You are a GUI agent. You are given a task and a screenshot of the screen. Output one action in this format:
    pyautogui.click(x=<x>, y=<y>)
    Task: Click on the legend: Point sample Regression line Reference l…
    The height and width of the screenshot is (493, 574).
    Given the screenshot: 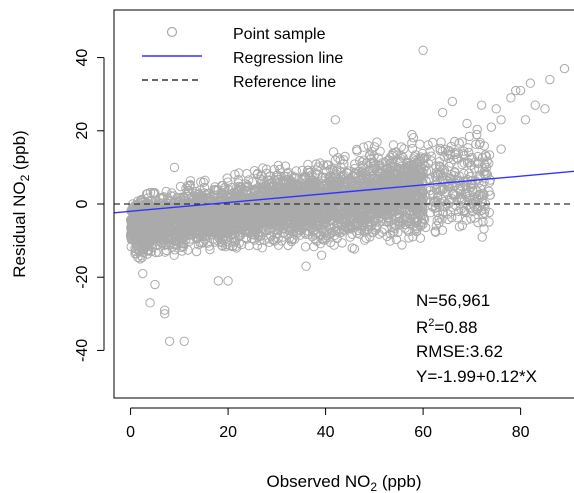 What is the action you would take?
    pyautogui.click(x=242, y=58)
    